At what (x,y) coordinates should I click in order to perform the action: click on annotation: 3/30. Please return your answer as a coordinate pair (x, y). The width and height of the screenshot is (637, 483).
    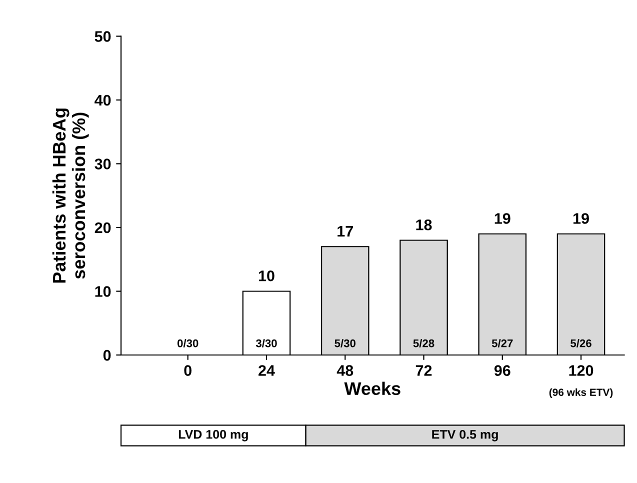
    Looking at the image, I should click on (266, 343).